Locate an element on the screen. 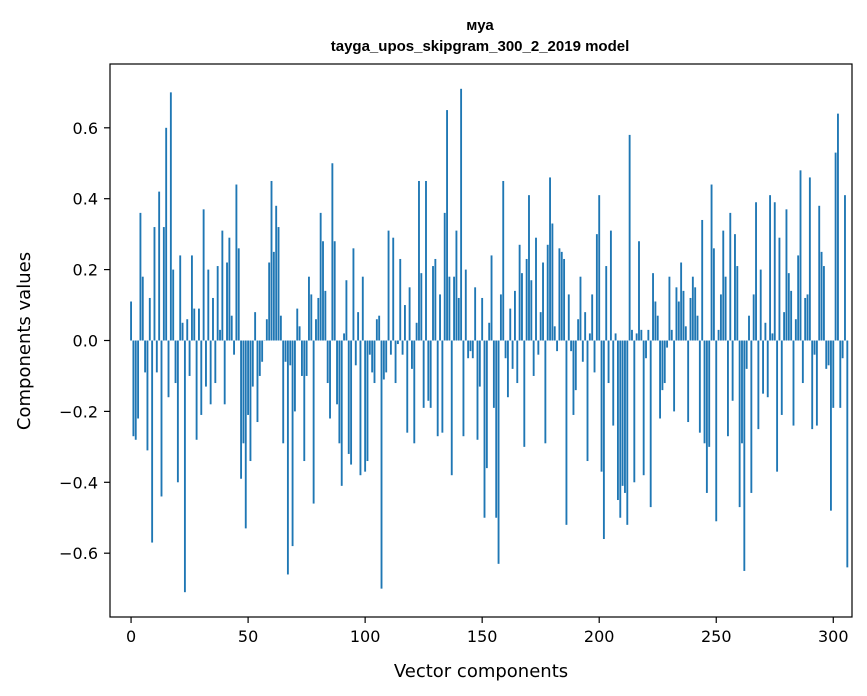 This screenshot has height=696, width=867. x-tick-label-0: 0 is located at coordinates (131, 636).